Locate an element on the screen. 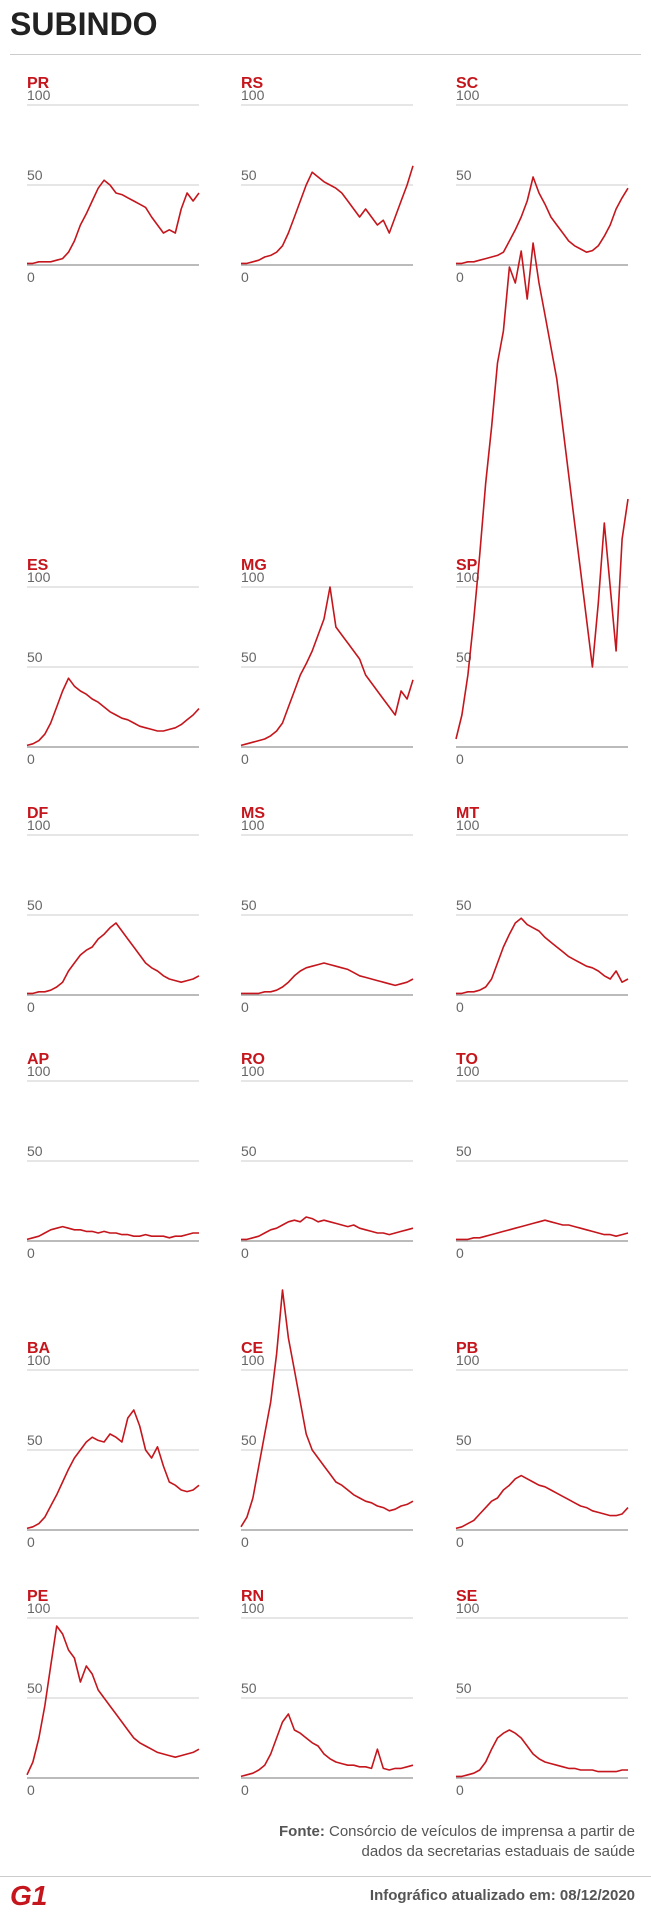 The image size is (651, 1929). chart-title: MS is located at coordinates (253, 813).